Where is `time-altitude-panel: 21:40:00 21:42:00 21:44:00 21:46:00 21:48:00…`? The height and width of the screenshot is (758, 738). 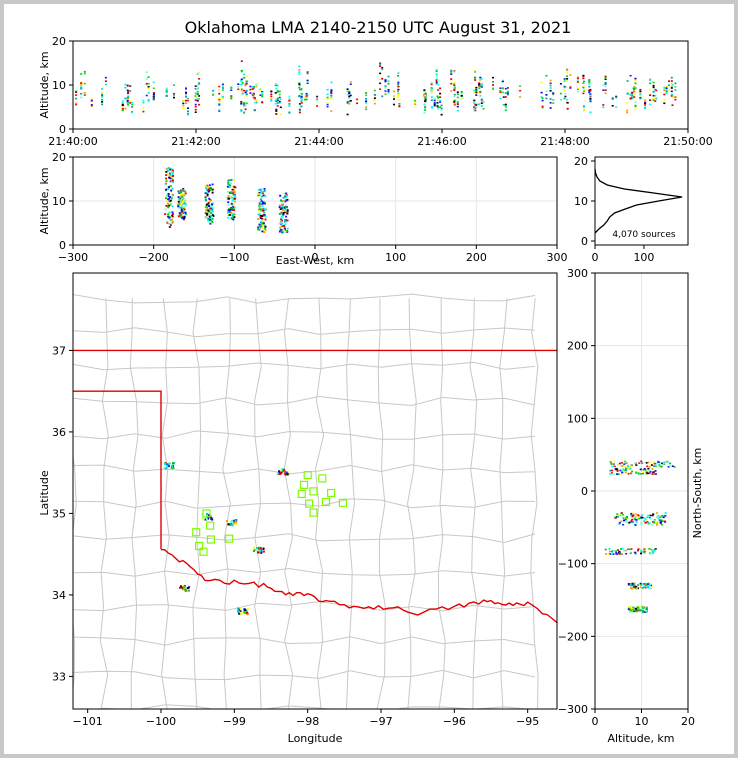 time-altitude-panel: 21:40:00 21:42:00 21:44:00 21:46:00 21:48:00… is located at coordinates (375, 91).